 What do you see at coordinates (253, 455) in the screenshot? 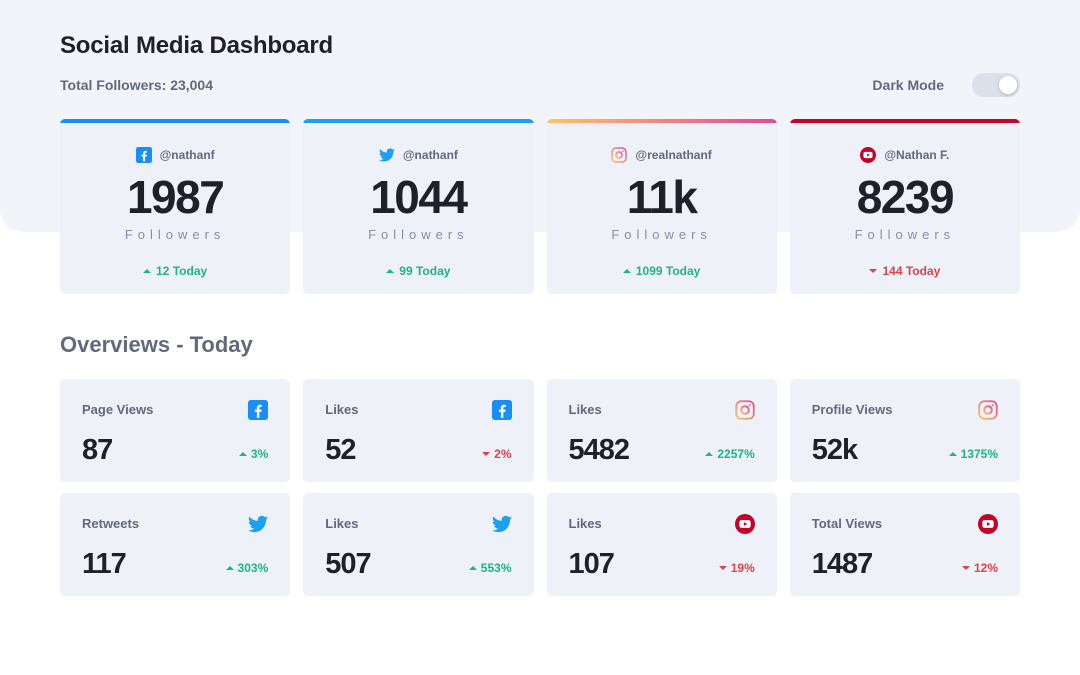
I see `metric-change: 3%` at bounding box center [253, 455].